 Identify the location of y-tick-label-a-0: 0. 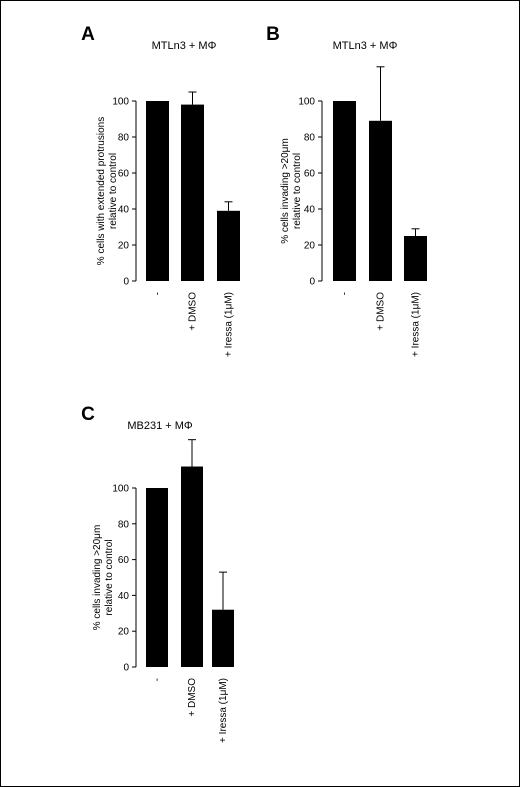
(126, 282).